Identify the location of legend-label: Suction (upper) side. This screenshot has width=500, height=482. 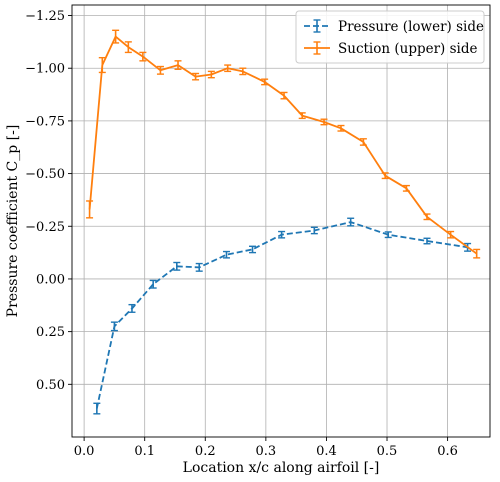
(407, 49).